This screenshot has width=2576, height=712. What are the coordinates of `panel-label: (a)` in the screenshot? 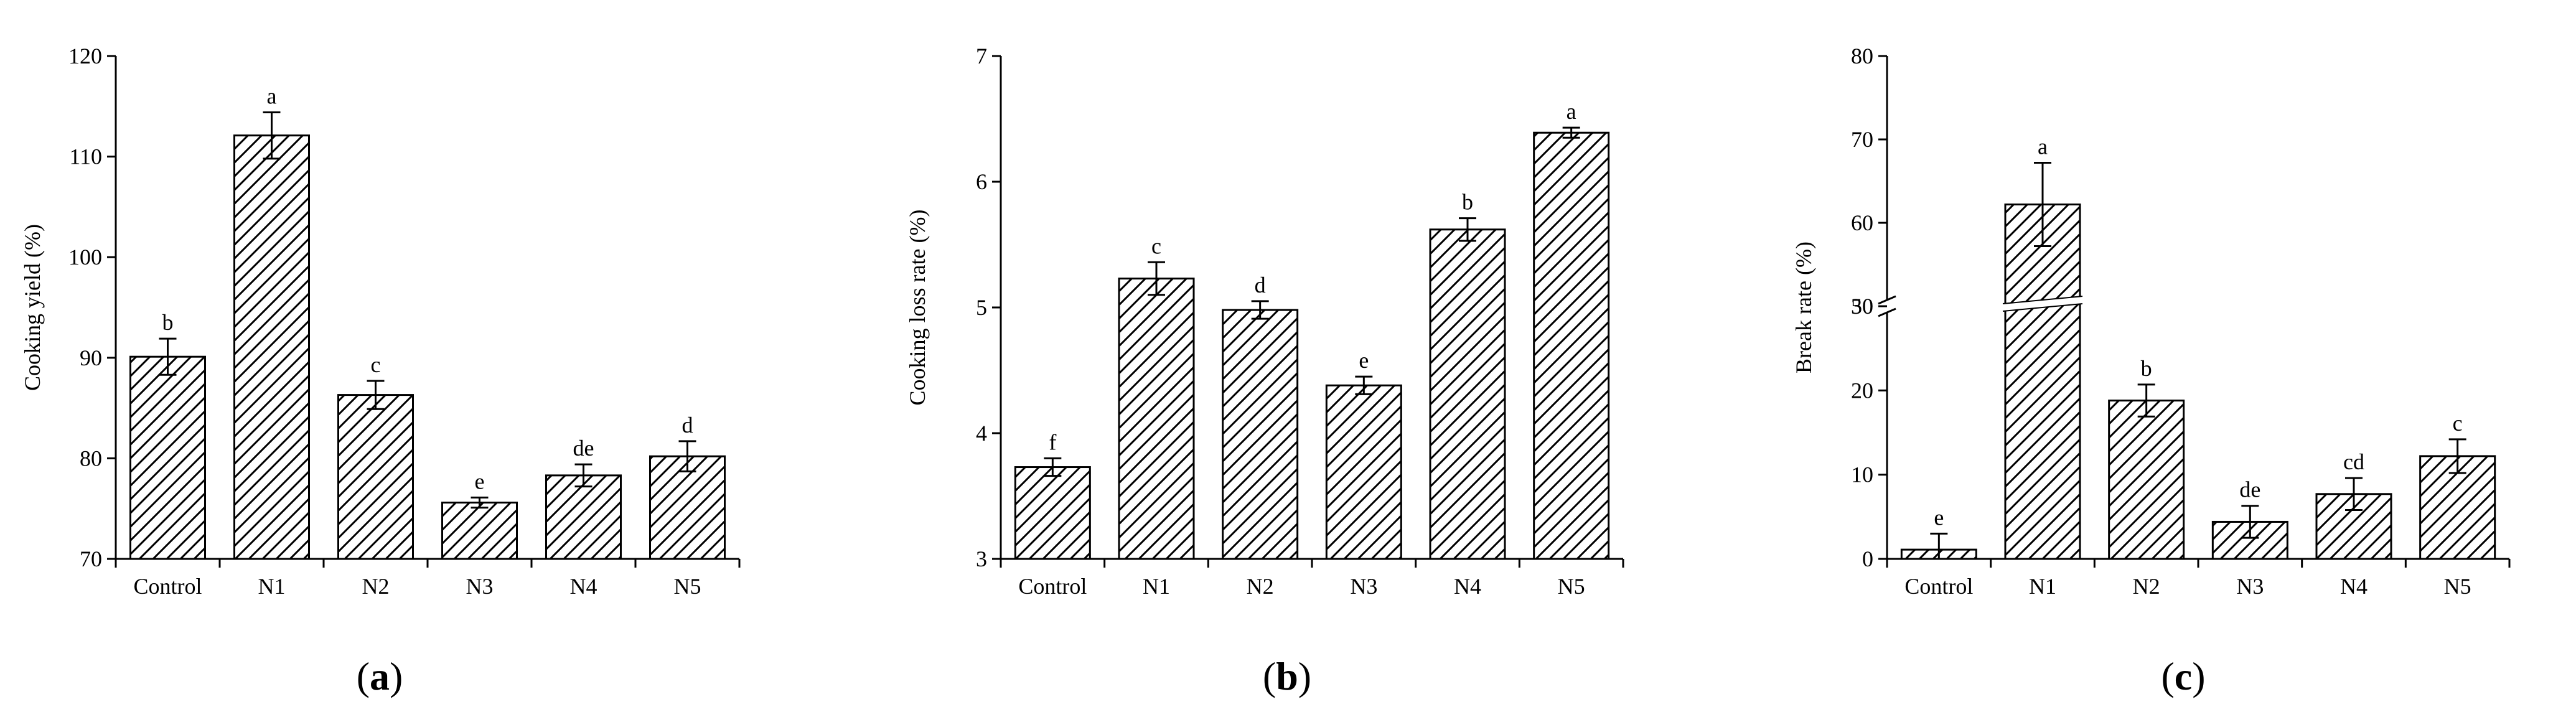 It's located at (380, 676).